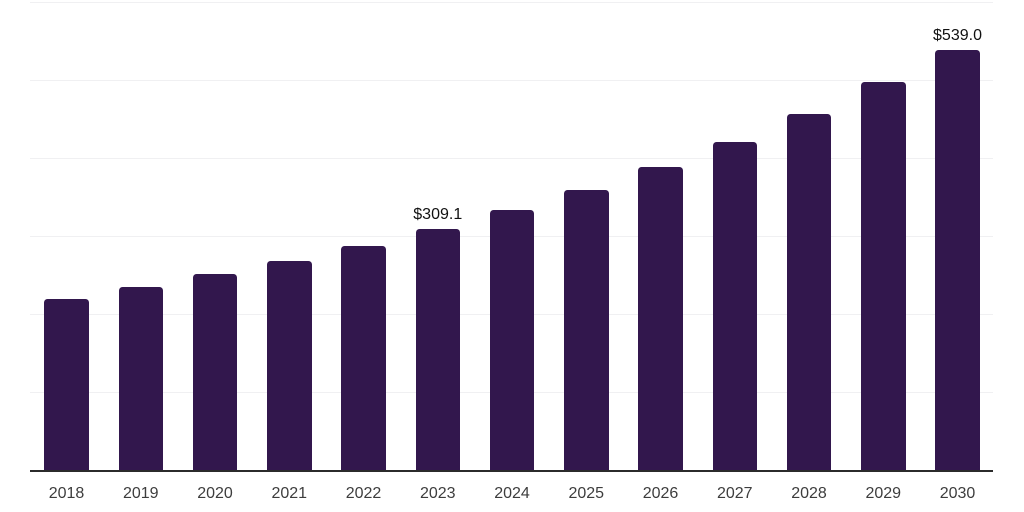 This screenshot has width=1024, height=512. Describe the element at coordinates (957, 493) in the screenshot. I see `x-tick-2030: 2030` at that location.